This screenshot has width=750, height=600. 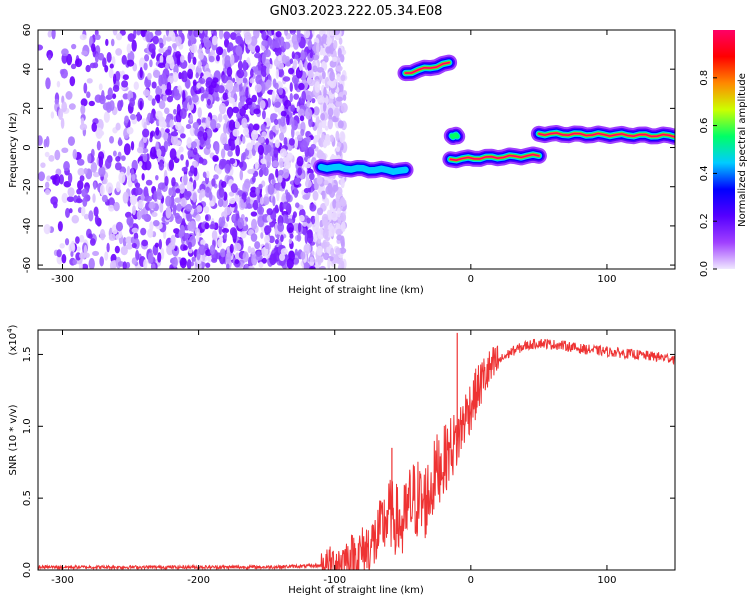 What do you see at coordinates (494, 117) in the screenshot?
I see `signal-traces` at bounding box center [494, 117].